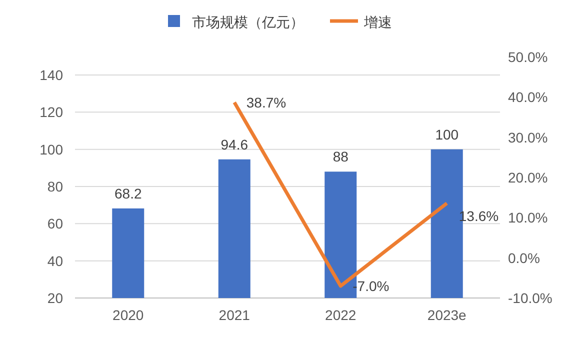 Image resolution: width=578 pixels, height=349 pixels. What do you see at coordinates (447, 315) in the screenshot?
I see `x-tick-label: 2023e` at bounding box center [447, 315].